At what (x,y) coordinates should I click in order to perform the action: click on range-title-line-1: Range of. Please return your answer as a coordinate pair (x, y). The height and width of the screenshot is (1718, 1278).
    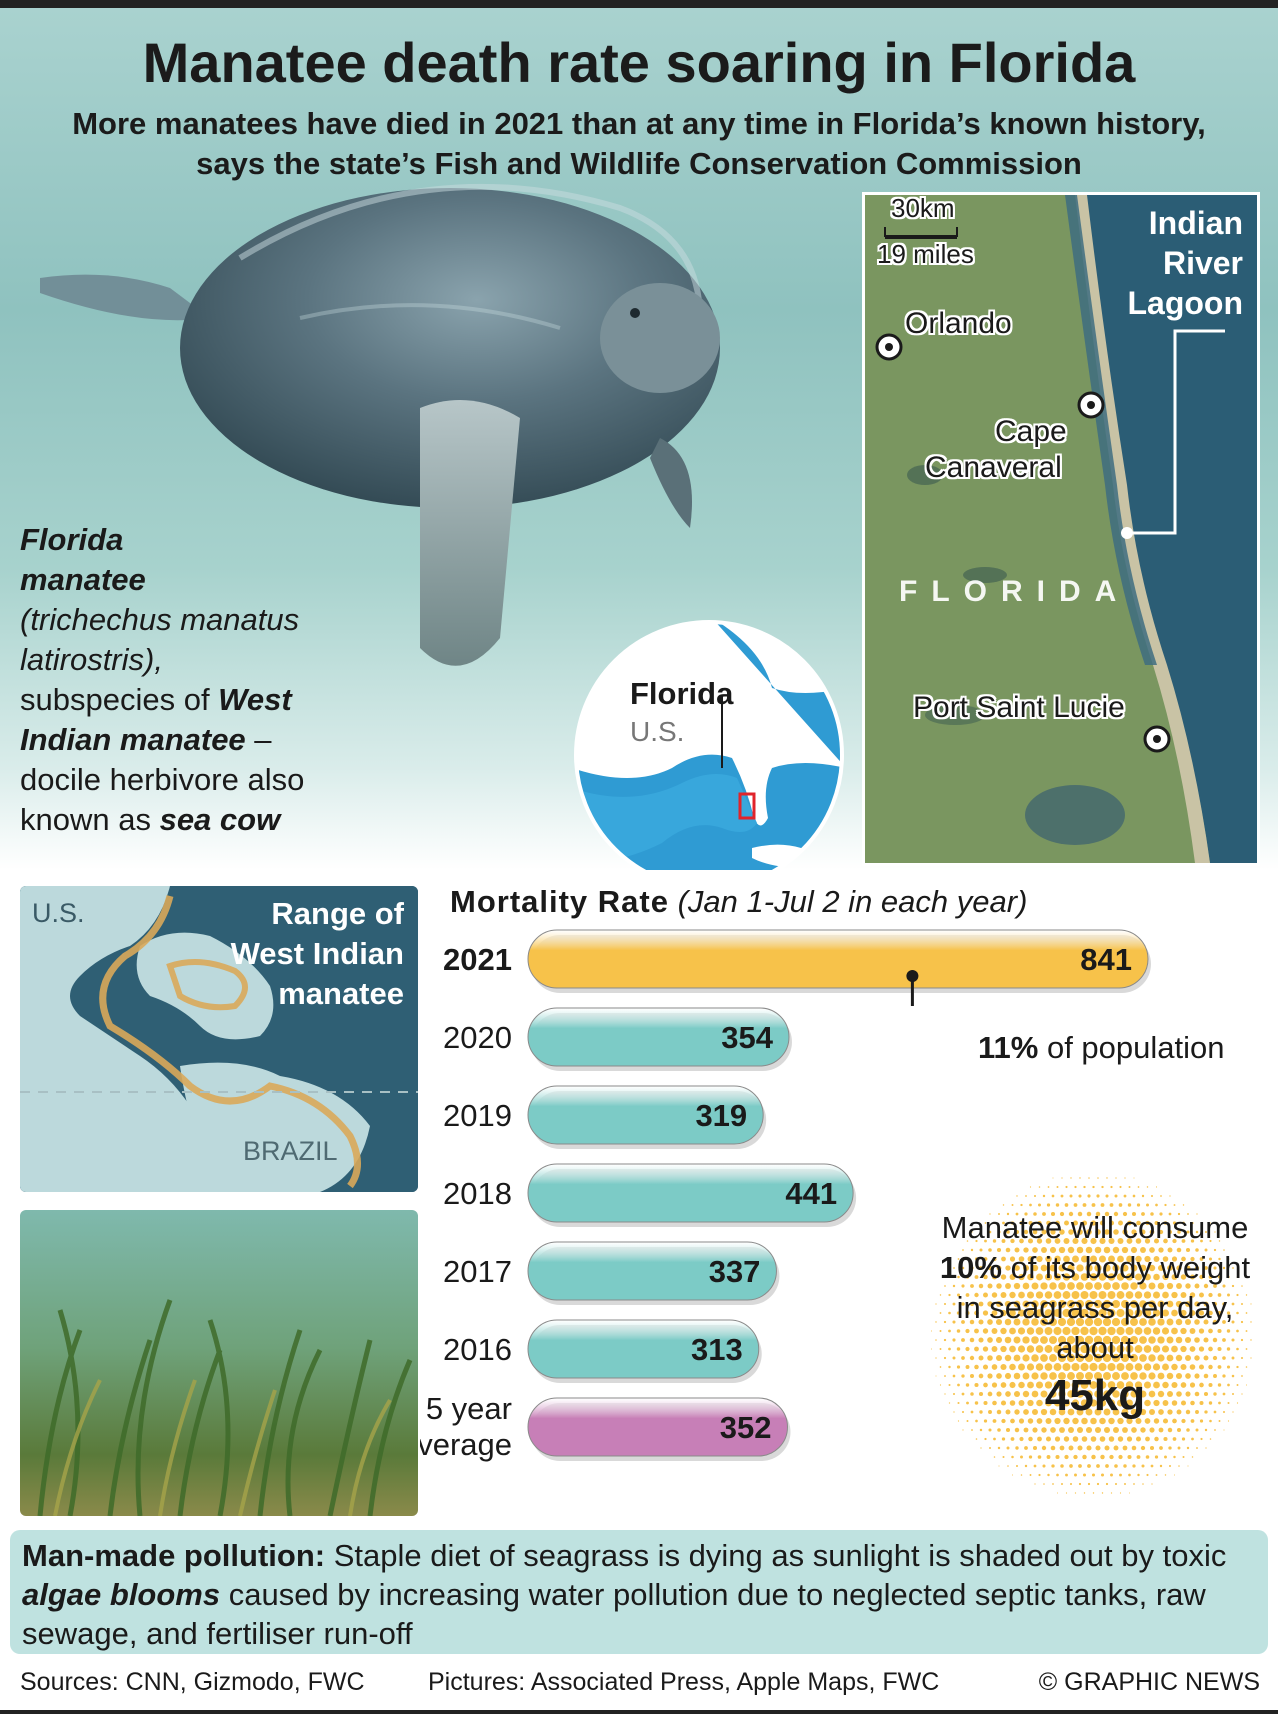
    Looking at the image, I should click on (337, 913).